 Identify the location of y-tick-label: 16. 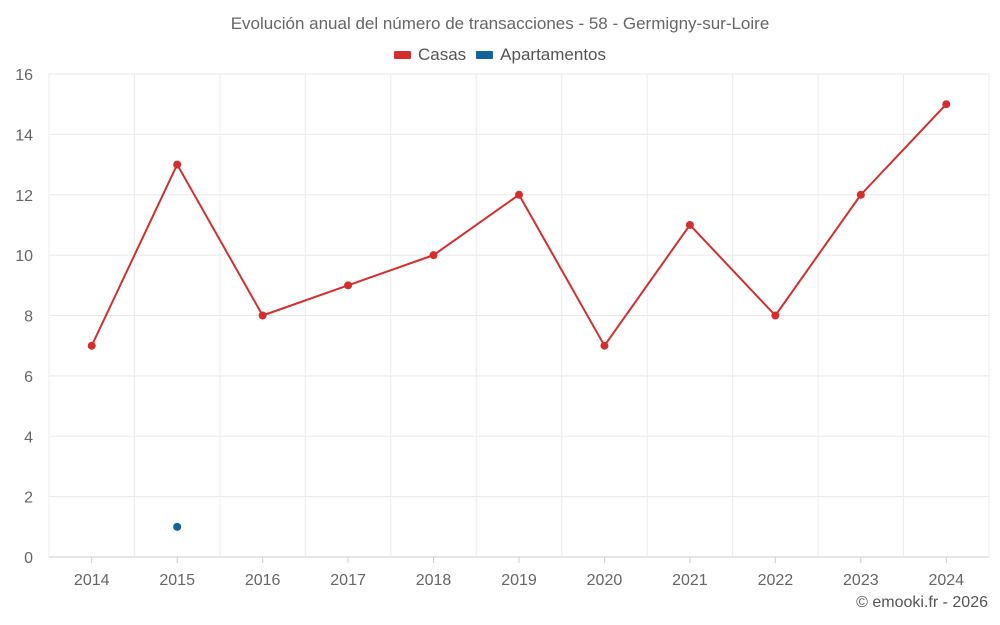
(24, 75).